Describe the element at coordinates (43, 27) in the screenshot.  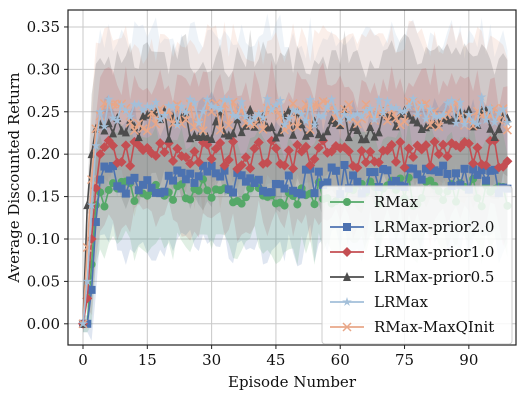
I see `y-tick-label: 0.35` at that location.